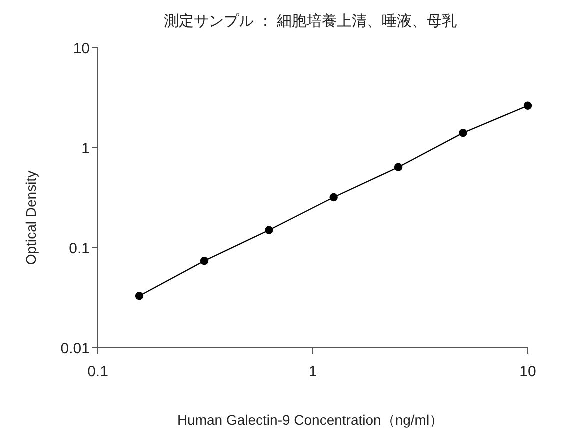 The image size is (561, 441). Describe the element at coordinates (310, 420) in the screenshot. I see `x-axis-title: Human Galectin-9 Concentration（ng/ml）` at that location.